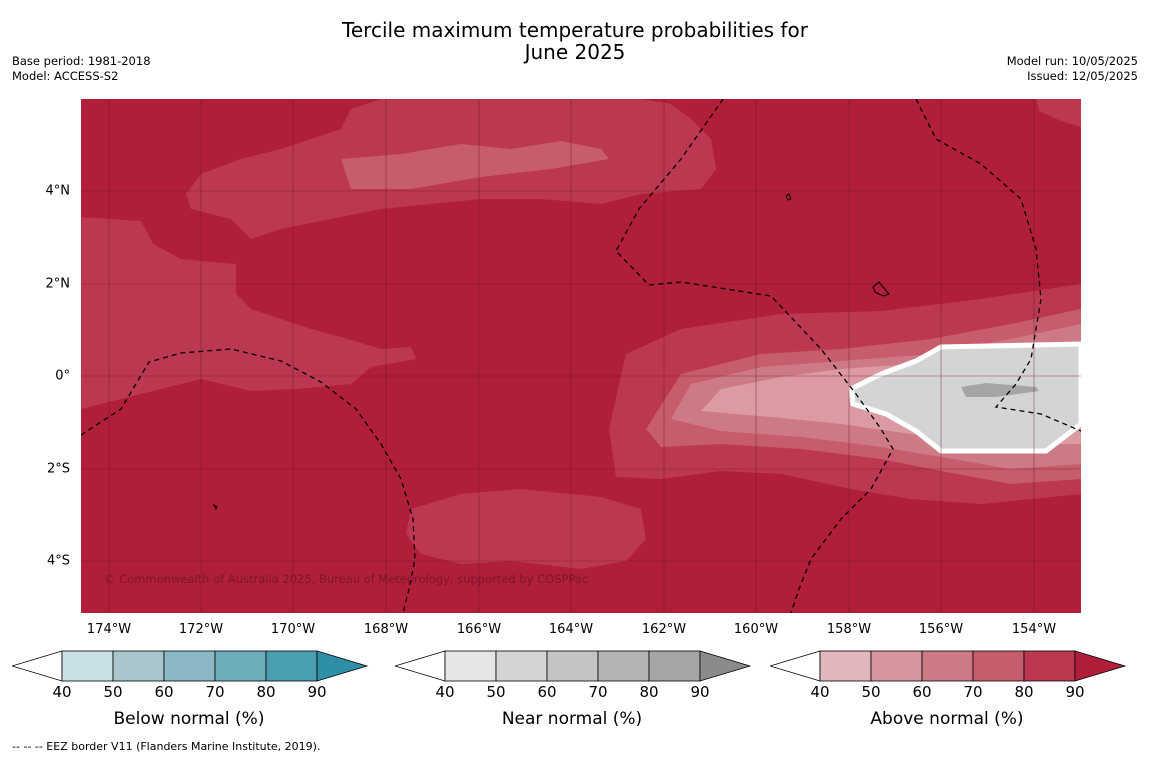 The height and width of the screenshot is (758, 1150). I want to click on lat-label: 4°N, so click(58, 191).